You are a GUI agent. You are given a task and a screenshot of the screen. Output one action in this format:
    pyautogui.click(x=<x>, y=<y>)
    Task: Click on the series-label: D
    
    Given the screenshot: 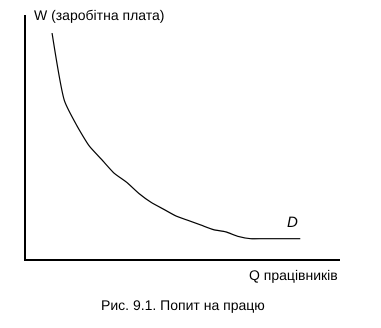 What is the action you would take?
    pyautogui.click(x=292, y=222)
    